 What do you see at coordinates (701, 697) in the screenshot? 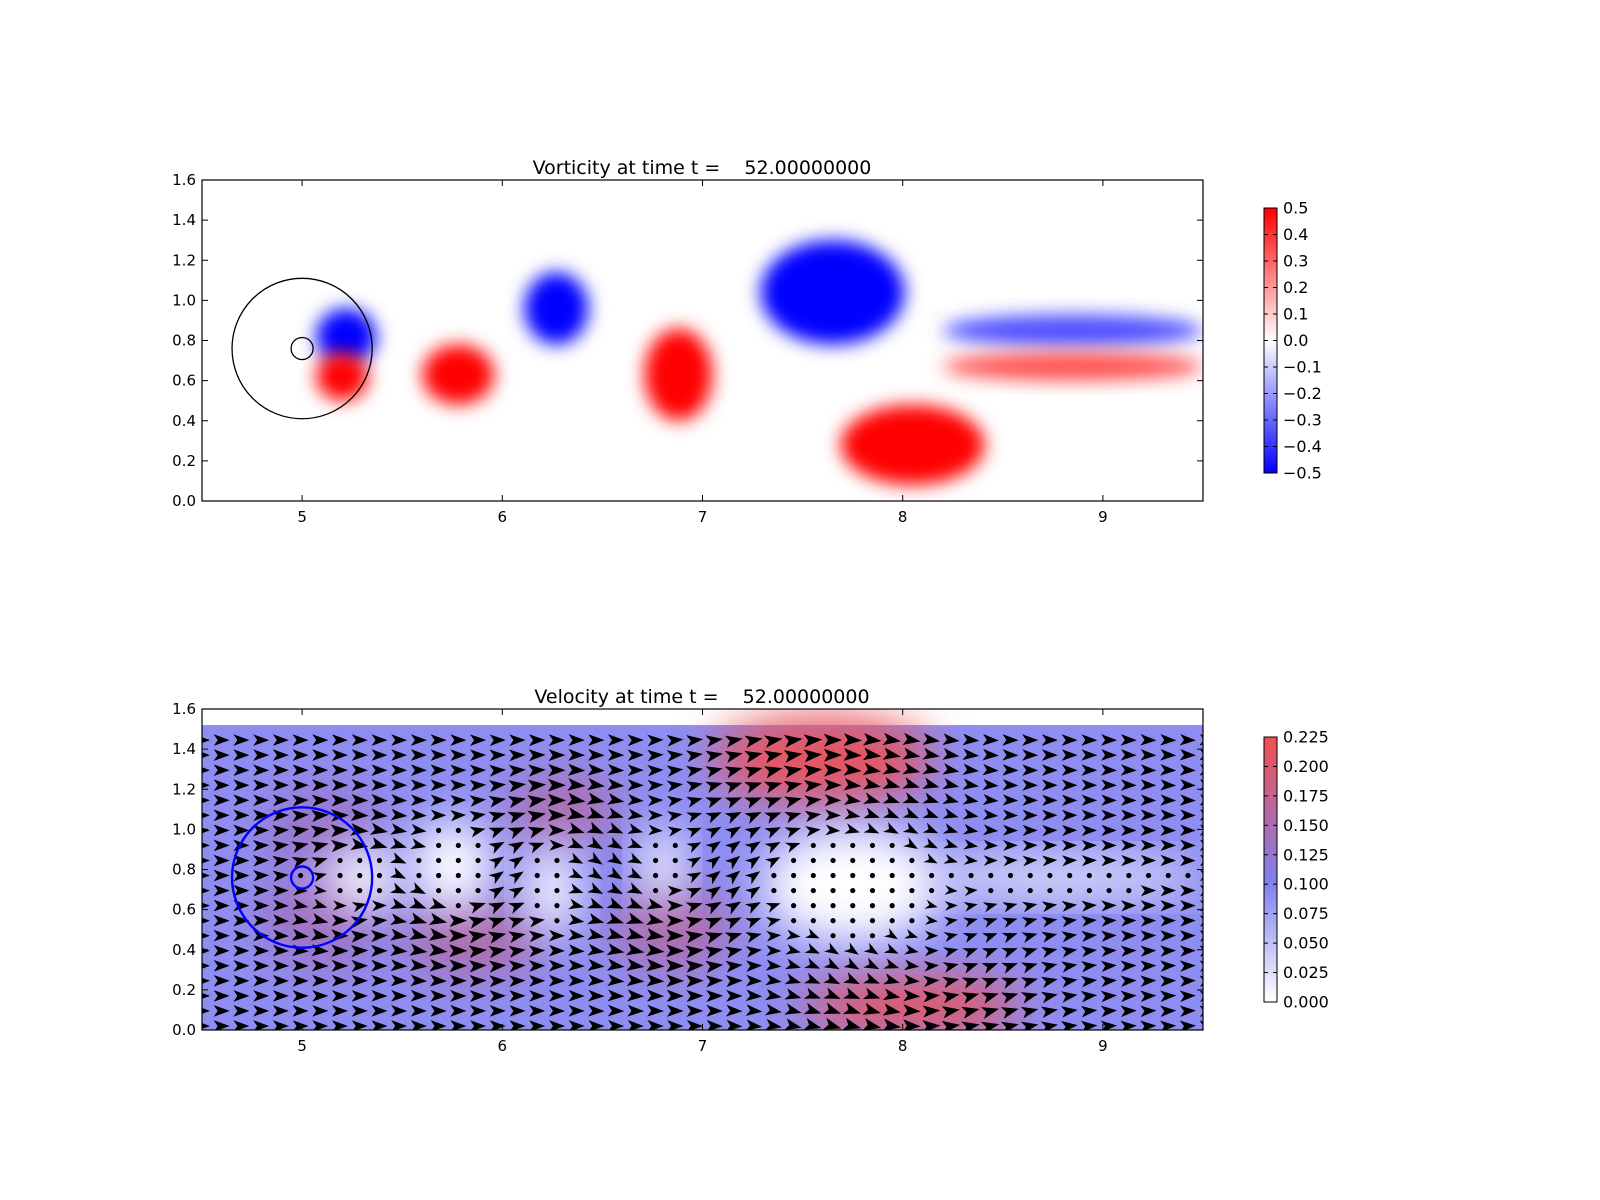
I see `velocity-title: Velocity at time t = 52.00000000` at bounding box center [701, 697].